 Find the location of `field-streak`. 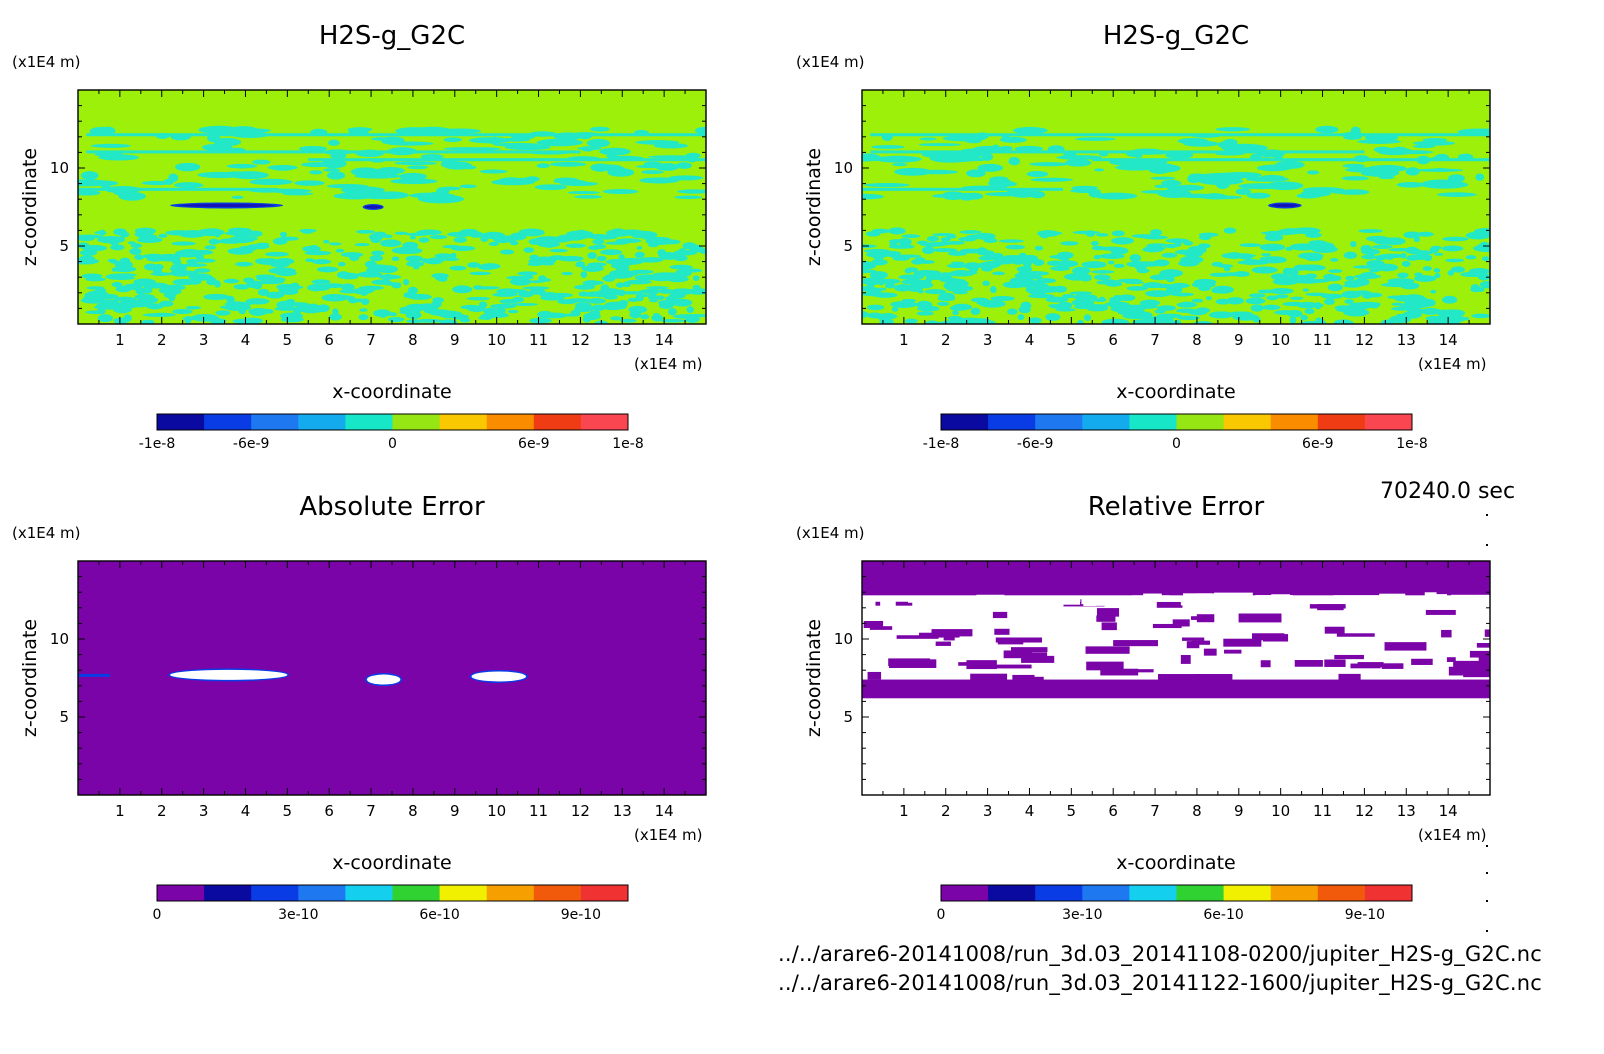

field-streak is located at coordinates (1180, 135).